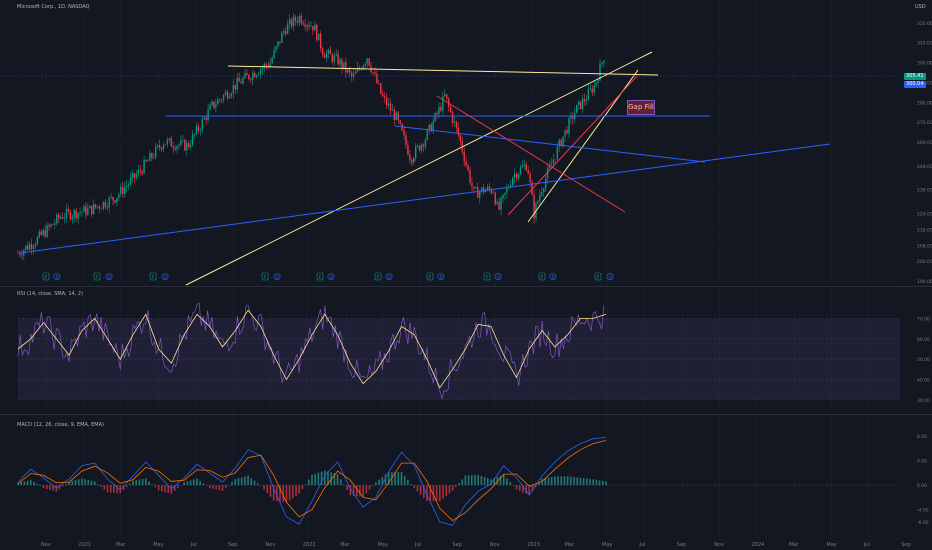 The width and height of the screenshot is (932, 550). Describe the element at coordinates (924, 246) in the screenshot. I see `y-tick-label: 208.00` at that location.